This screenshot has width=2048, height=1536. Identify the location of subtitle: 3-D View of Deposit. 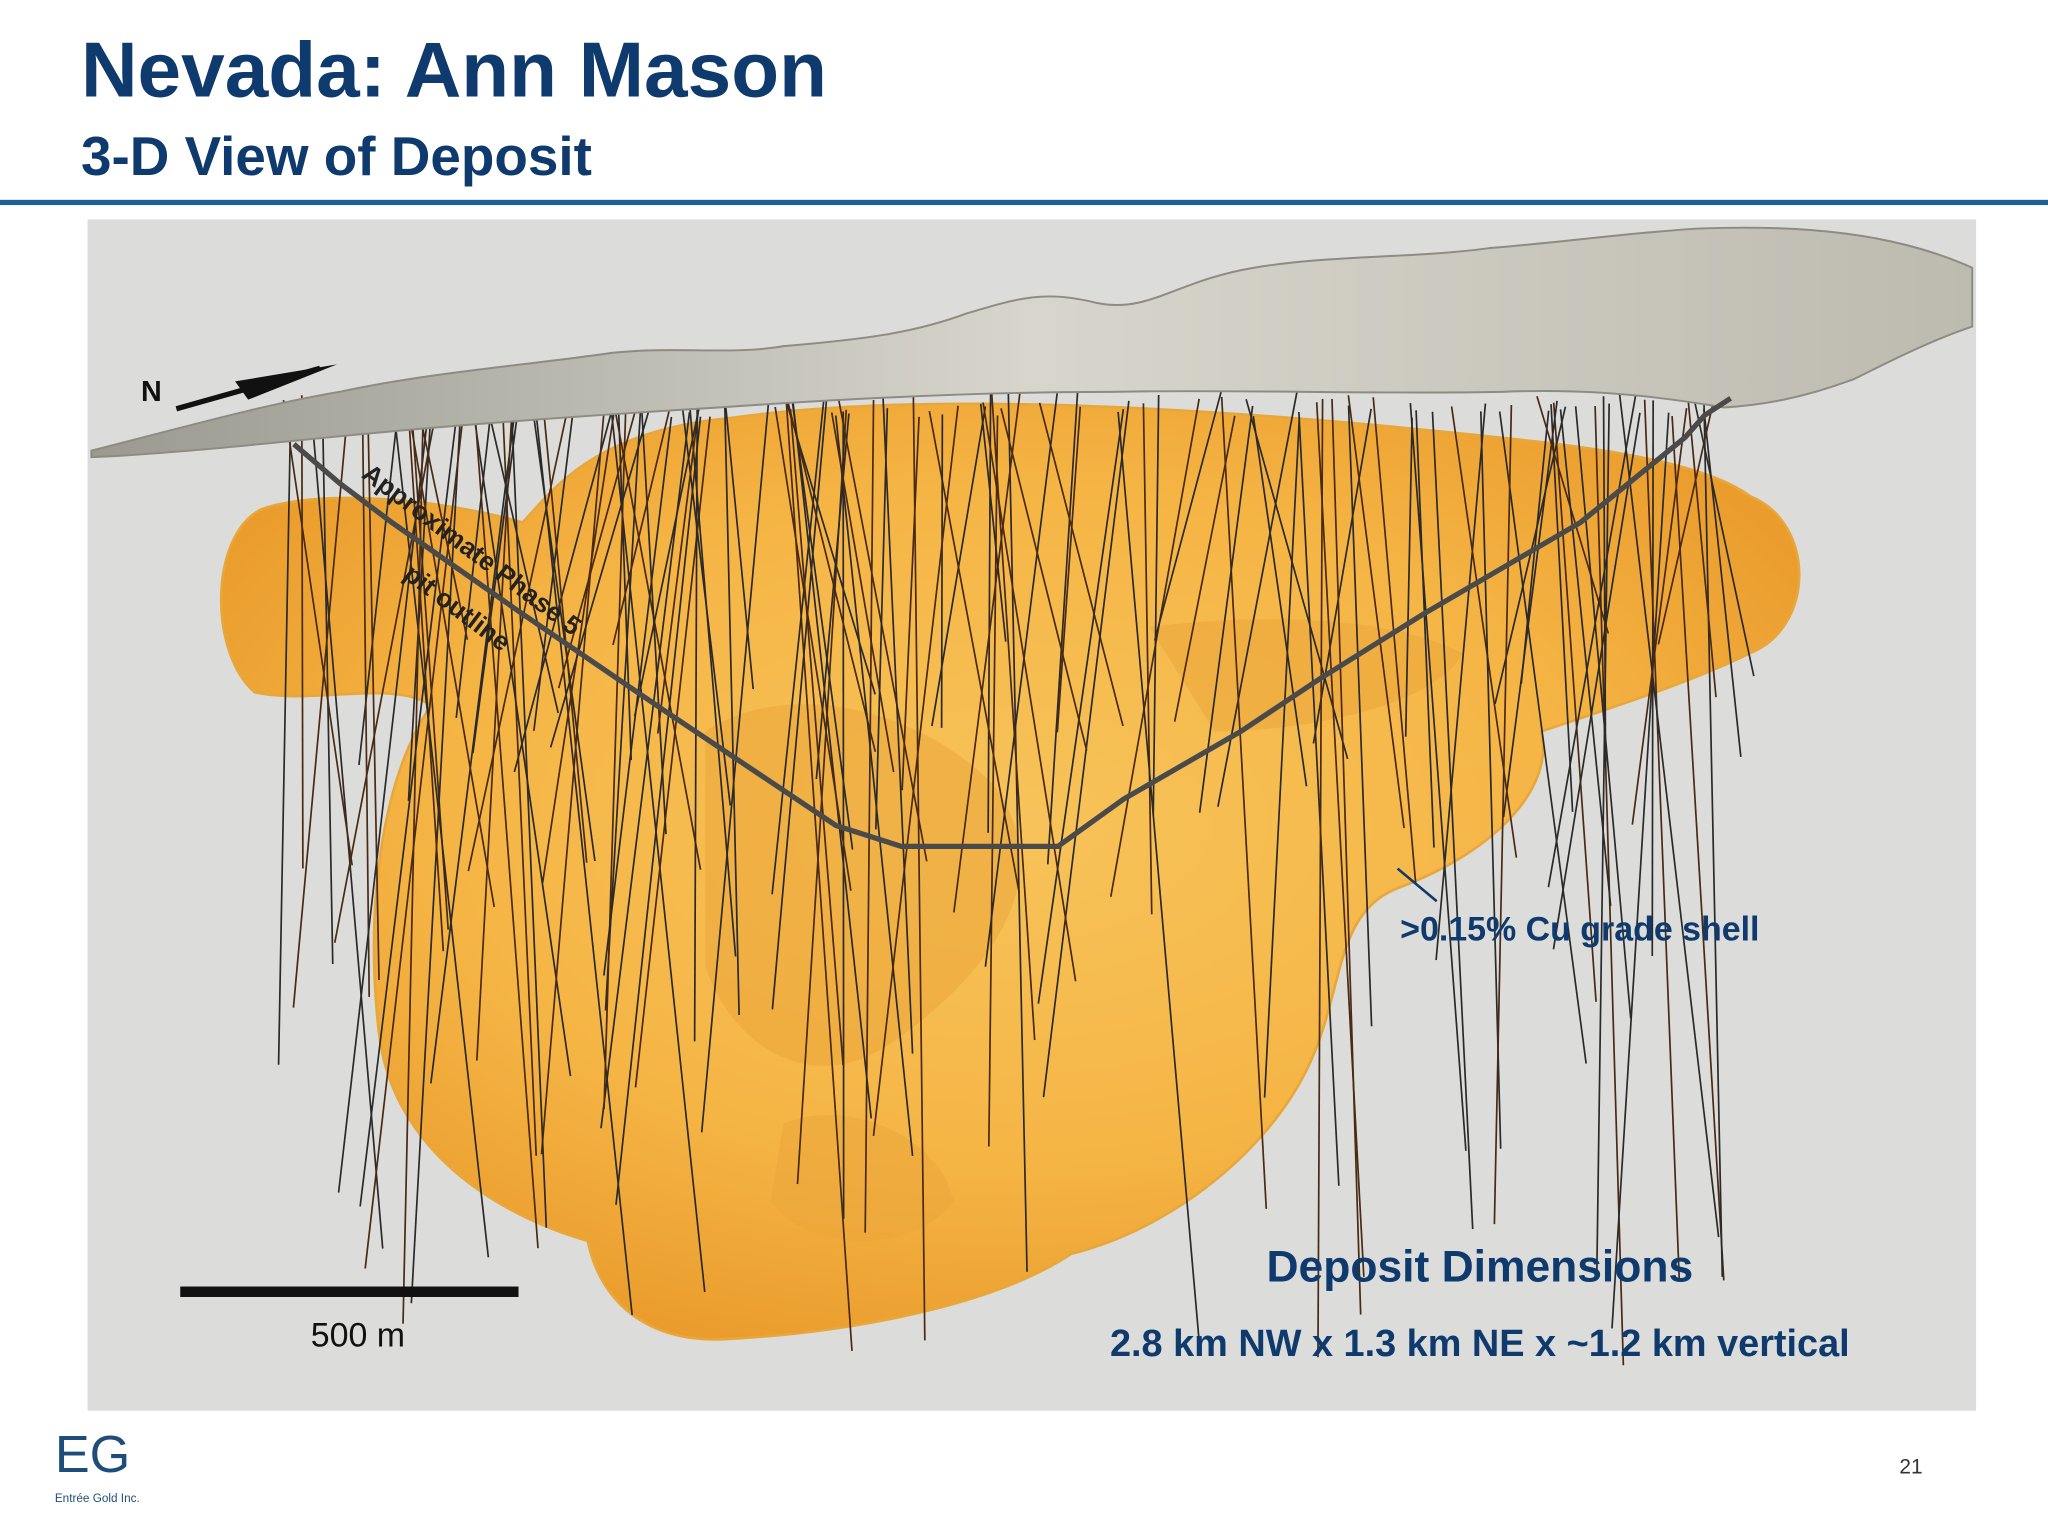
(336, 156).